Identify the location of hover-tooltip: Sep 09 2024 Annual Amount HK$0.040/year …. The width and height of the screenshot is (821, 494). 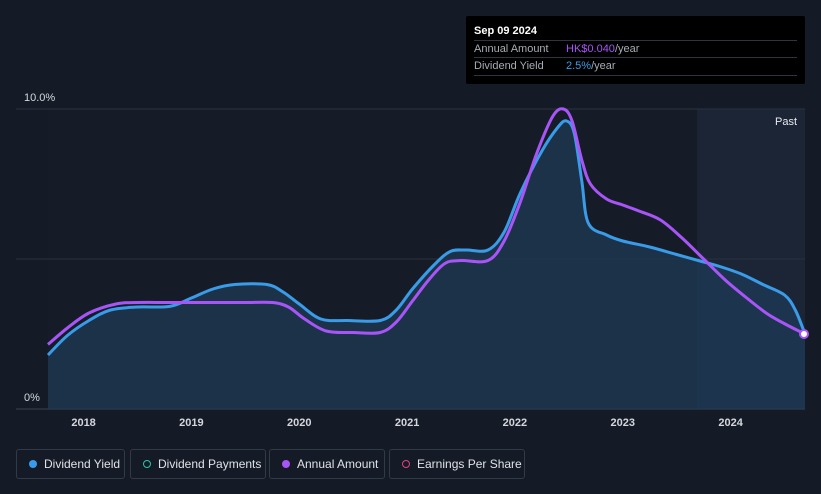
(635, 50).